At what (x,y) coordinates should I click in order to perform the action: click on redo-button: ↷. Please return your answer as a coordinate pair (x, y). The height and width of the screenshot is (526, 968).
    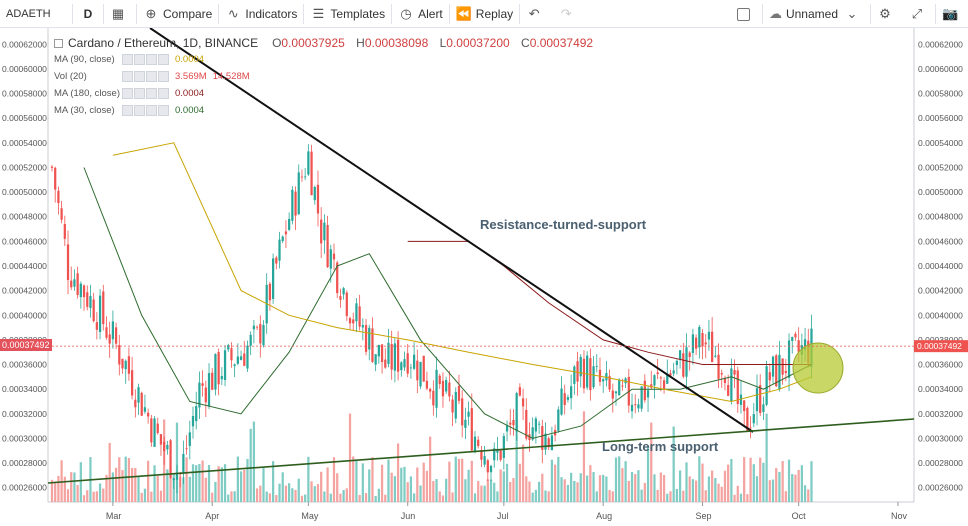
    Looking at the image, I should click on (568, 14).